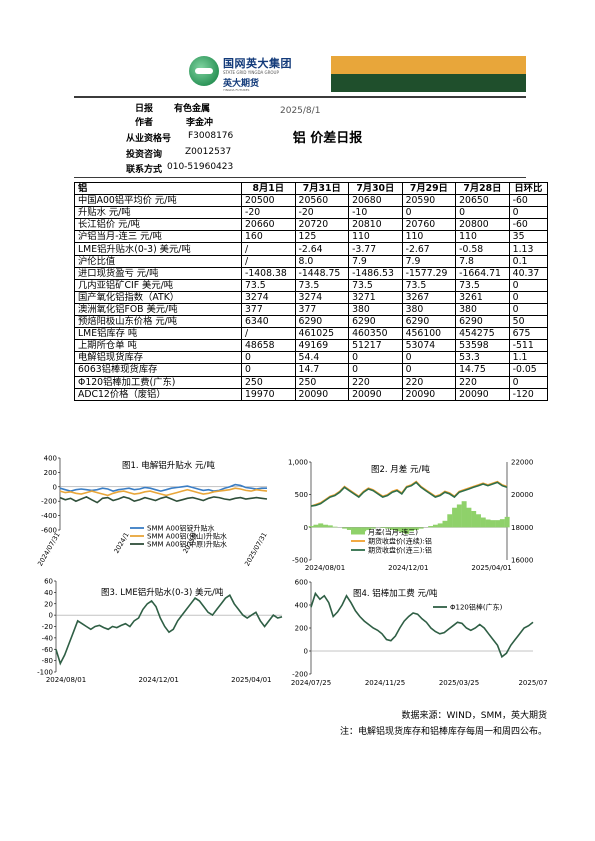  Describe the element at coordinates (311, 297) in the screenshot. I see `table-row: 国产氧化铝指数（ATK） 3274 3274 3271 3267 3261 0` at that location.